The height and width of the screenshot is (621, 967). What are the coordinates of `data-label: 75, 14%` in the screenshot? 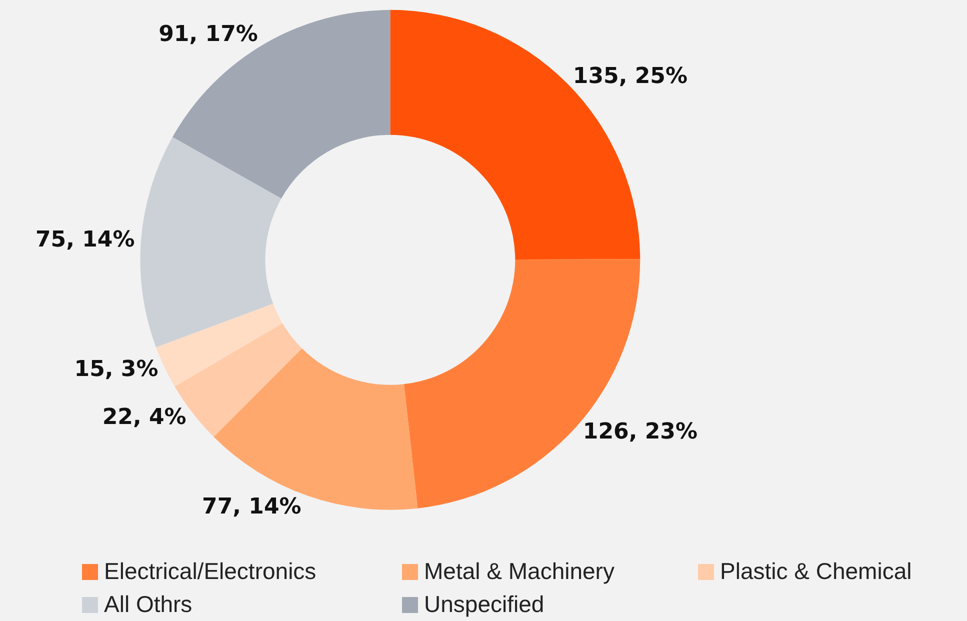 It's located at (85, 240).